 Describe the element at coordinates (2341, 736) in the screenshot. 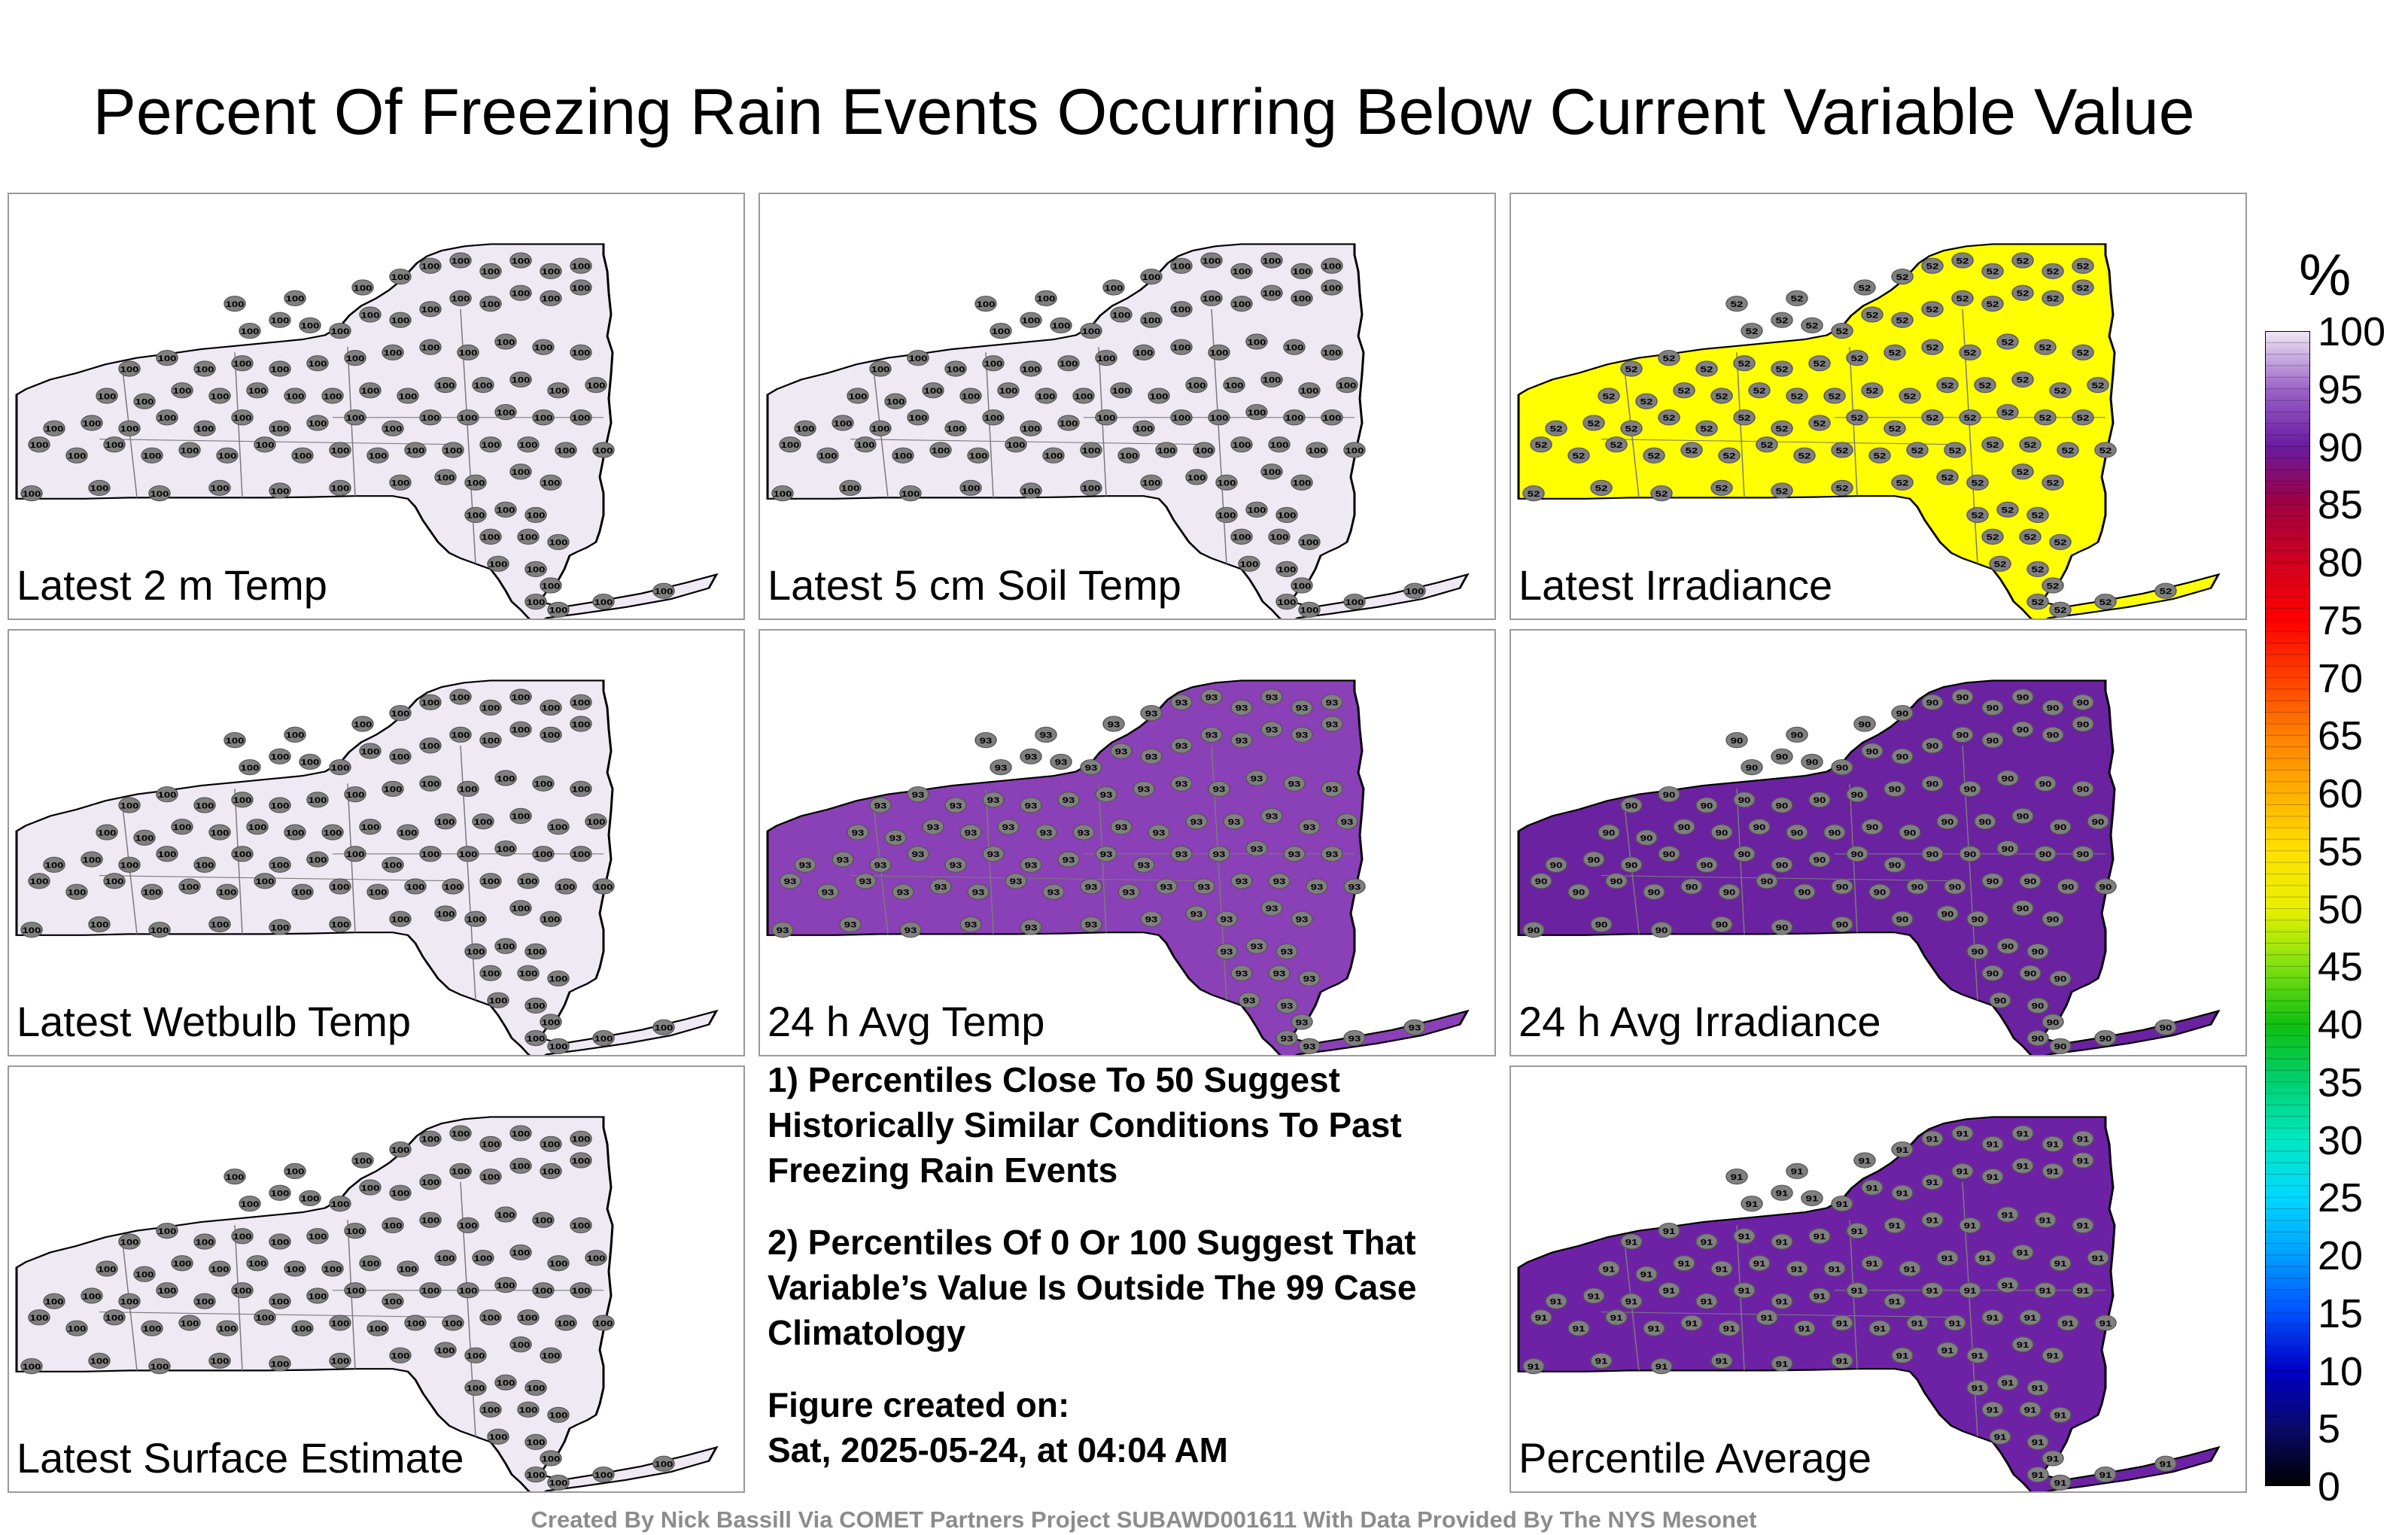

I see `legend-tick-label: 65` at that location.